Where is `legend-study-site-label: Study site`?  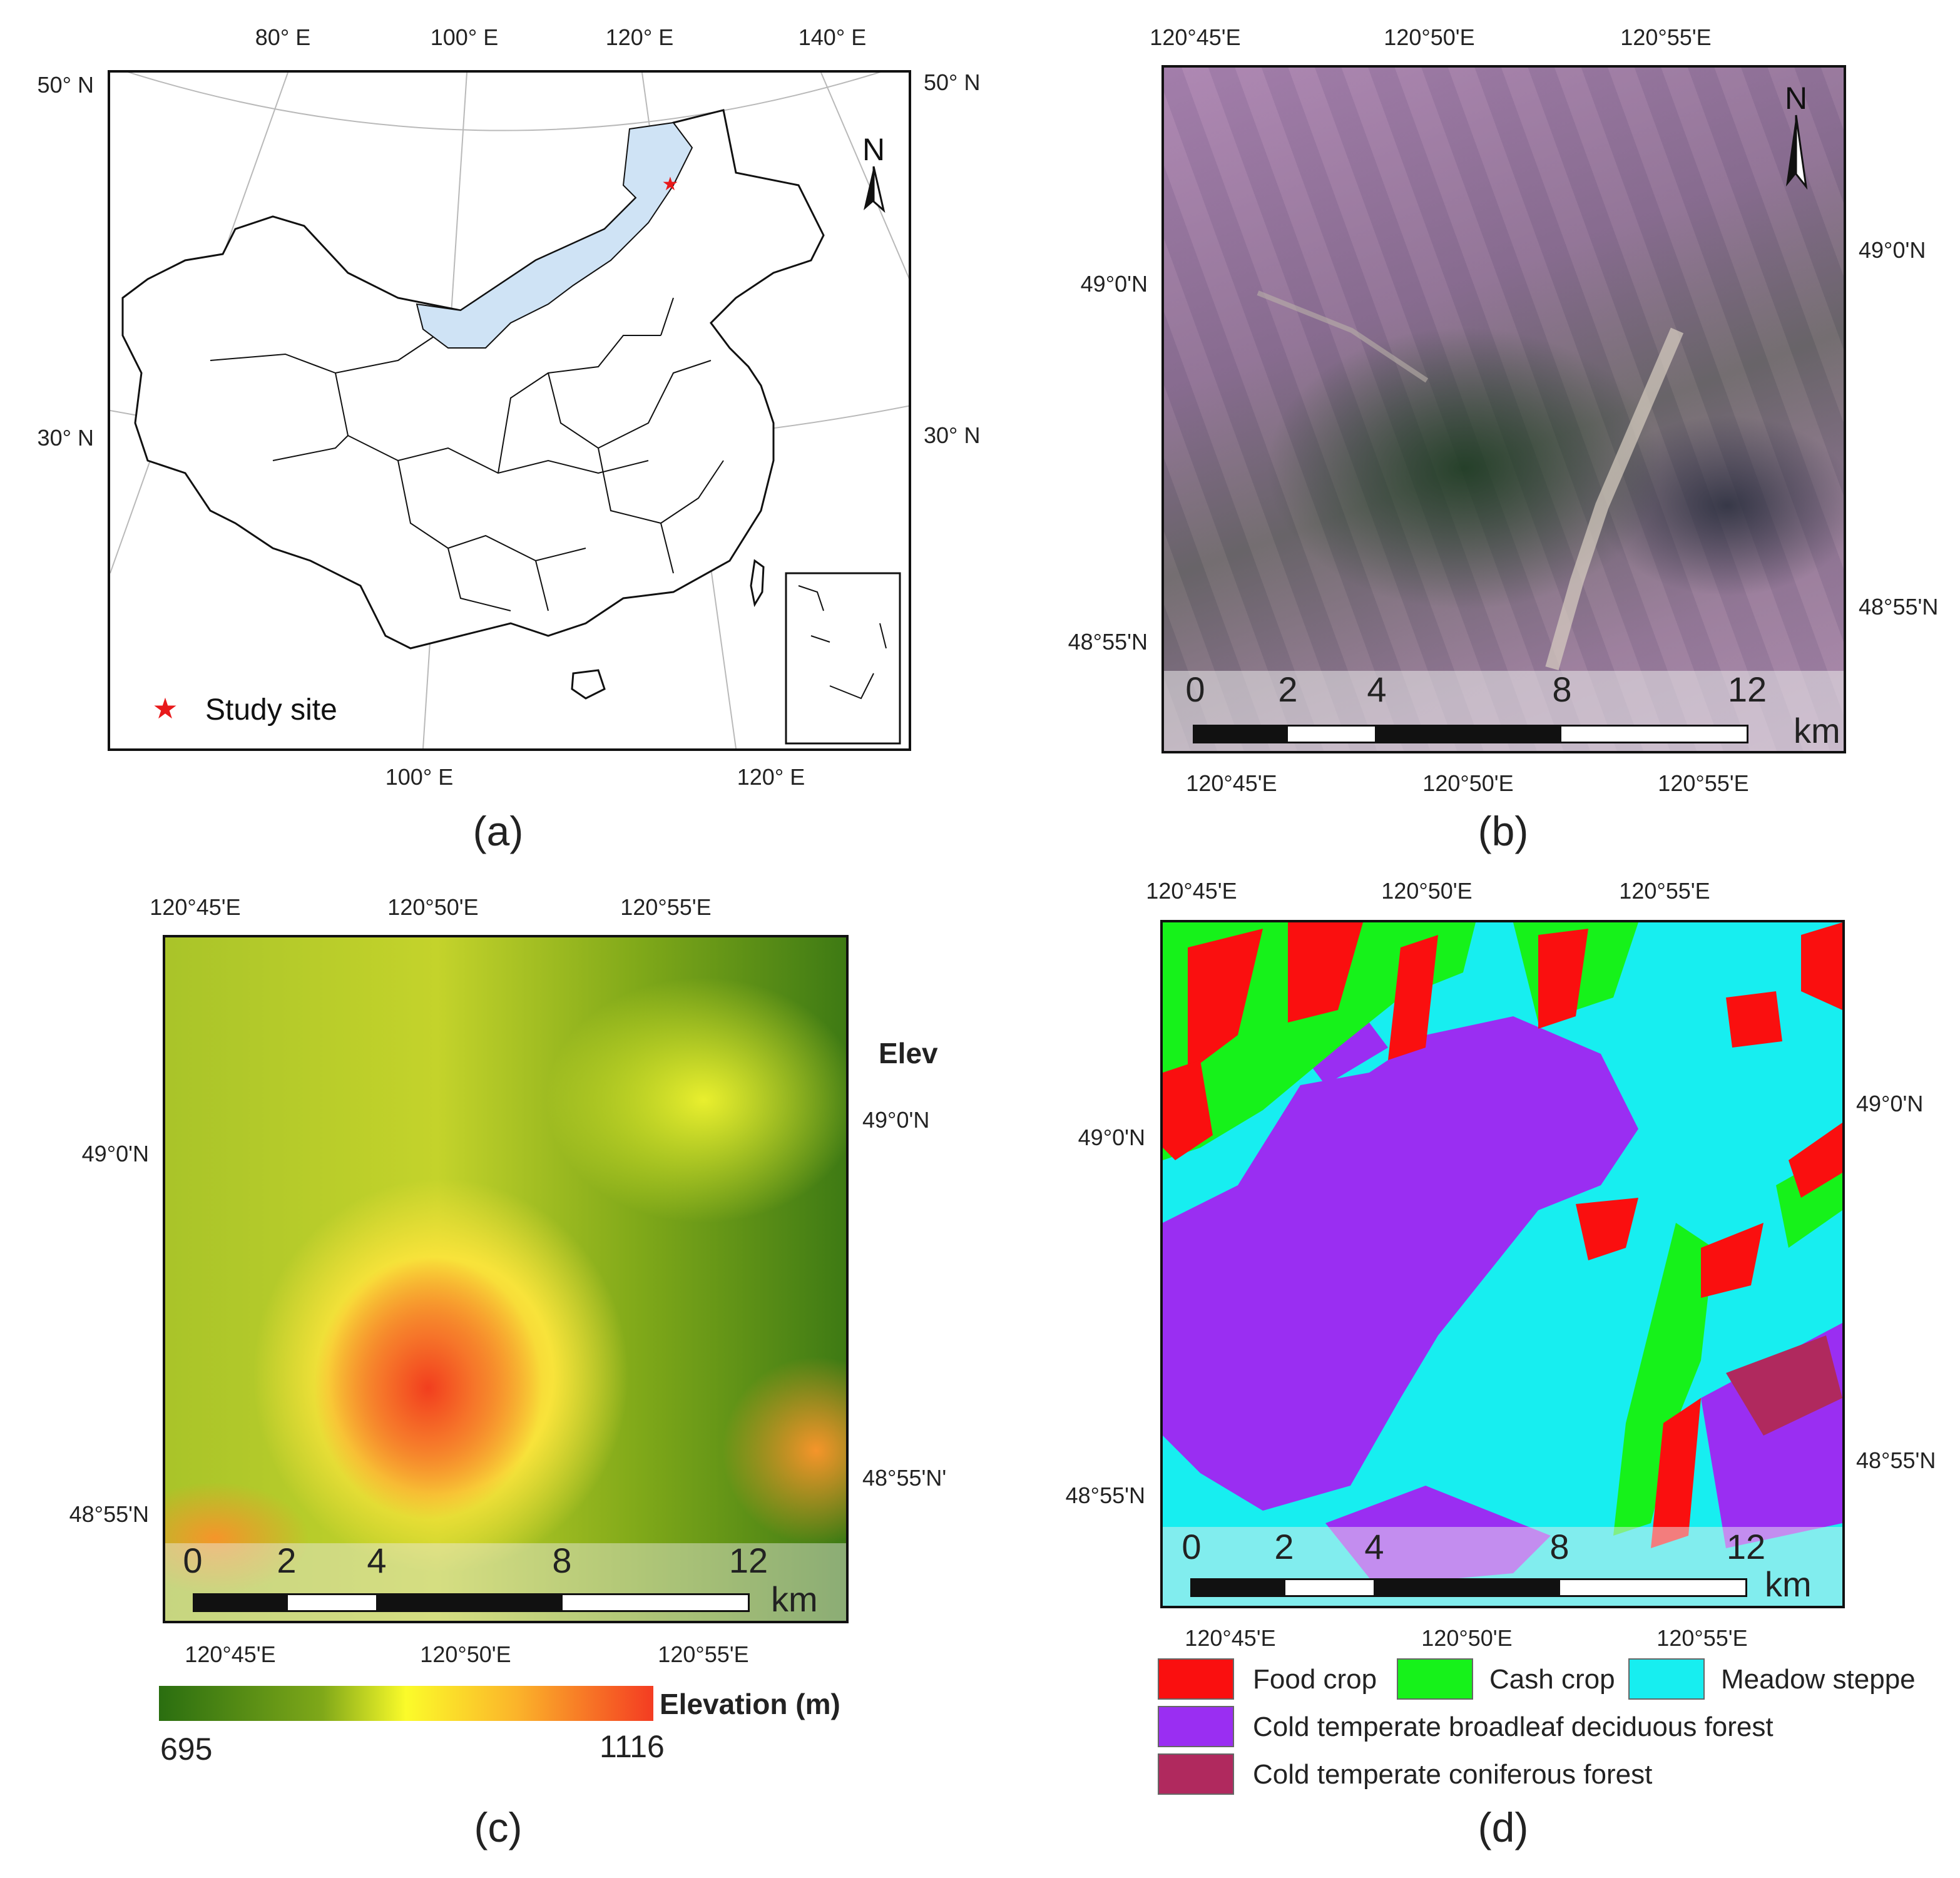
legend-study-site-label: Study site is located at coordinates (271, 710).